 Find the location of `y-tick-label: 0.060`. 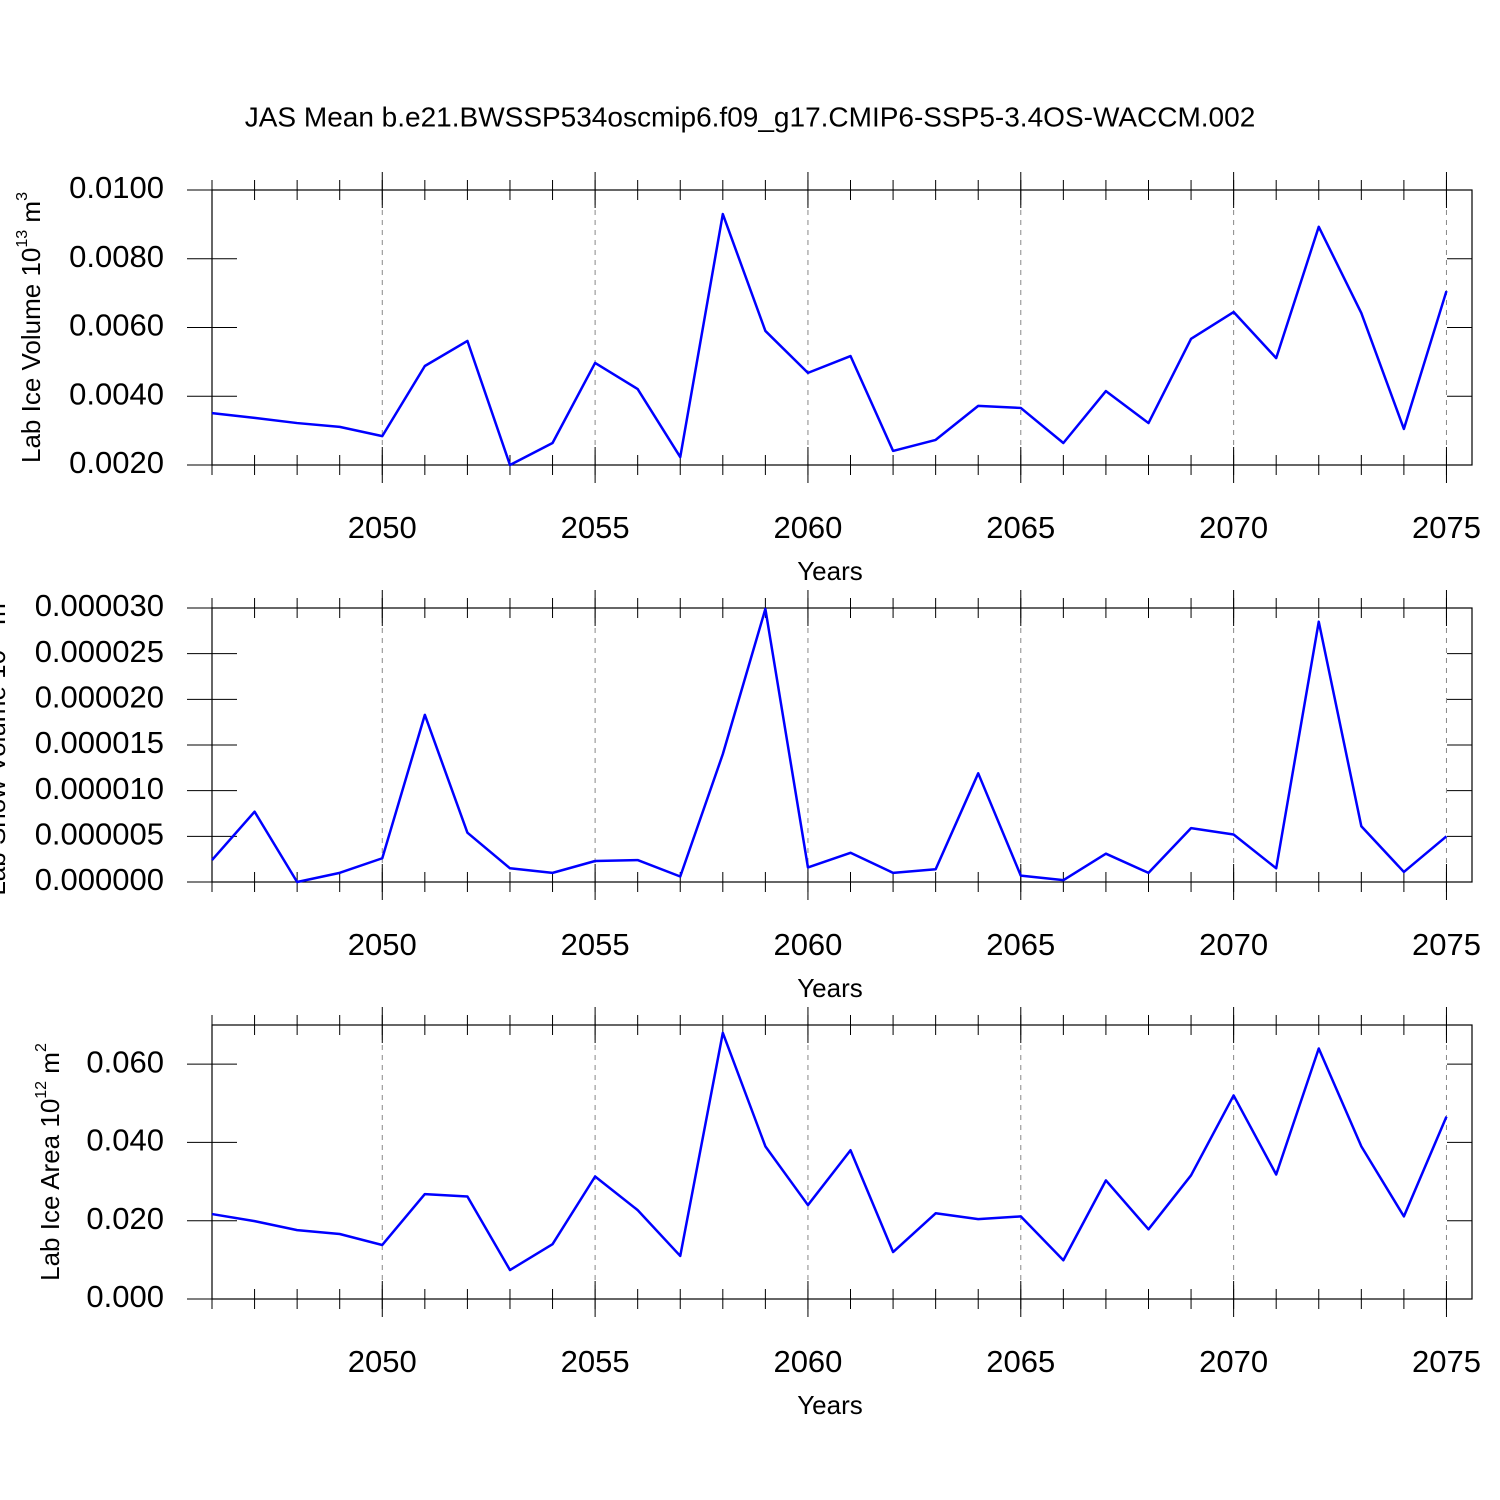

y-tick-label: 0.060 is located at coordinates (125, 1061).